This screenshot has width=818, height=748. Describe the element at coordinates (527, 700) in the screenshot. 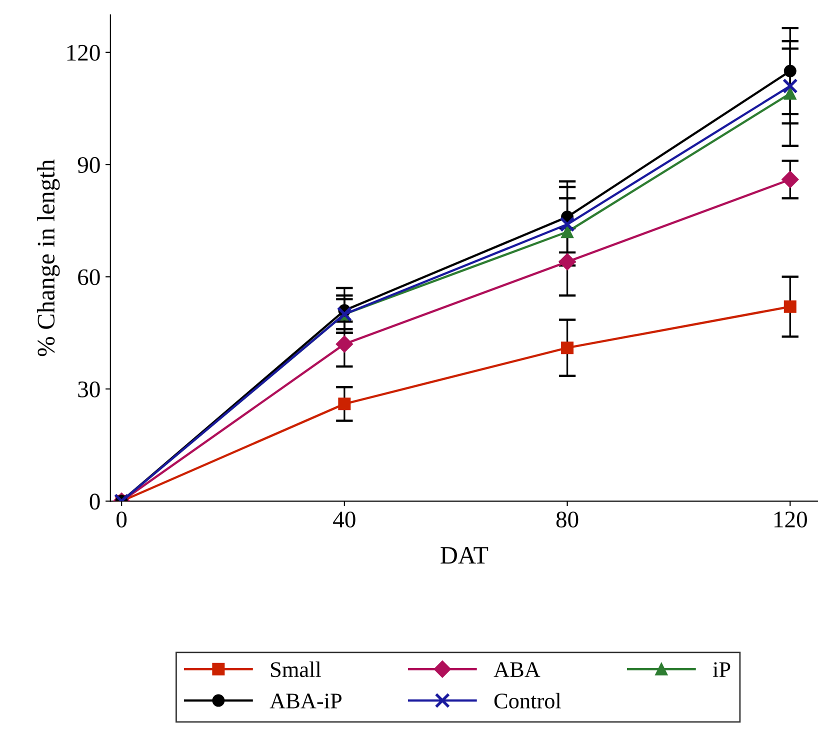

I see `legend-label: Control` at that location.